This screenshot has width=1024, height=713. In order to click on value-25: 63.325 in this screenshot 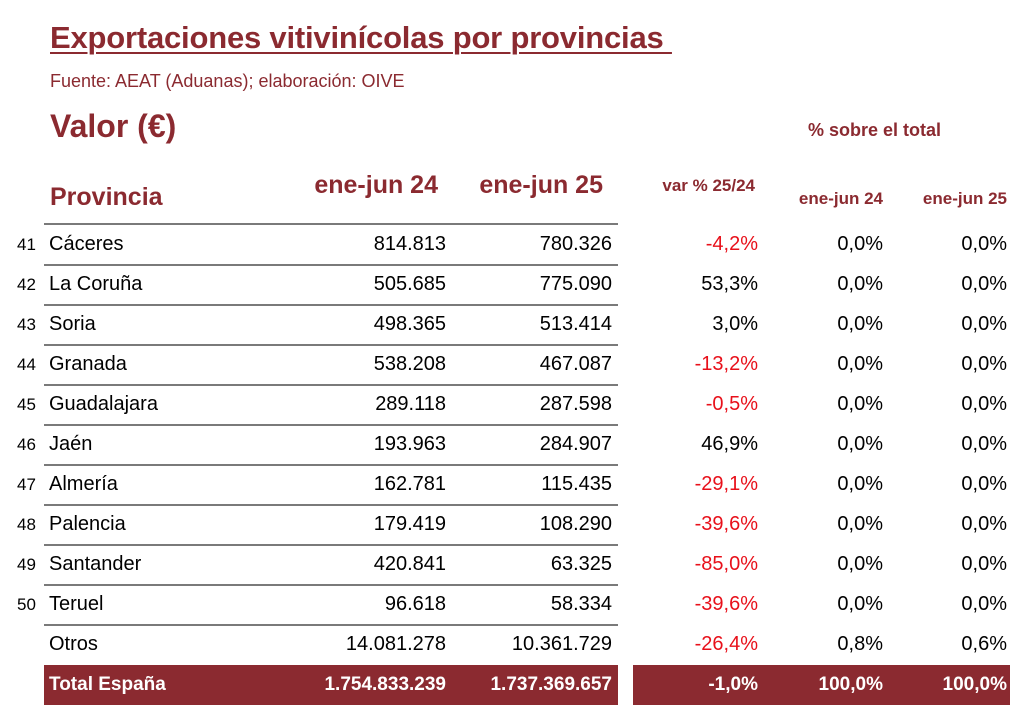, I will do `click(581, 564)`.